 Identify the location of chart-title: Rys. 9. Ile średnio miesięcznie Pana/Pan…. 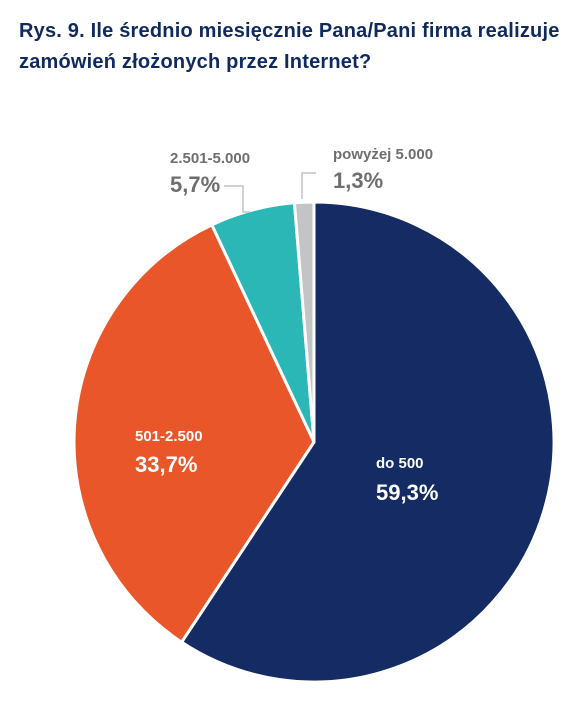
(289, 46).